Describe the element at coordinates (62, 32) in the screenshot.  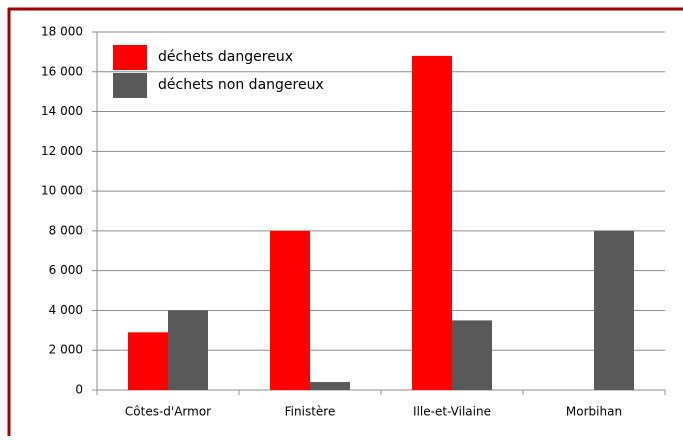
I see `y-tick-label: 18 000` at that location.